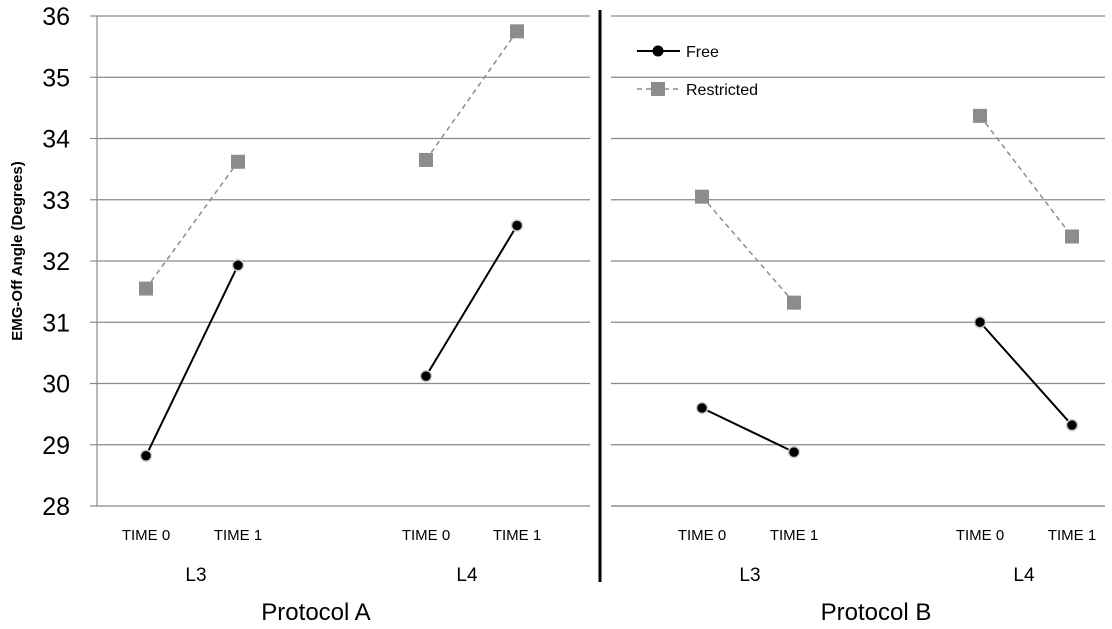 The width and height of the screenshot is (1112, 629). Describe the element at coordinates (56, 201) in the screenshot. I see `y-tick-label: 33` at that location.